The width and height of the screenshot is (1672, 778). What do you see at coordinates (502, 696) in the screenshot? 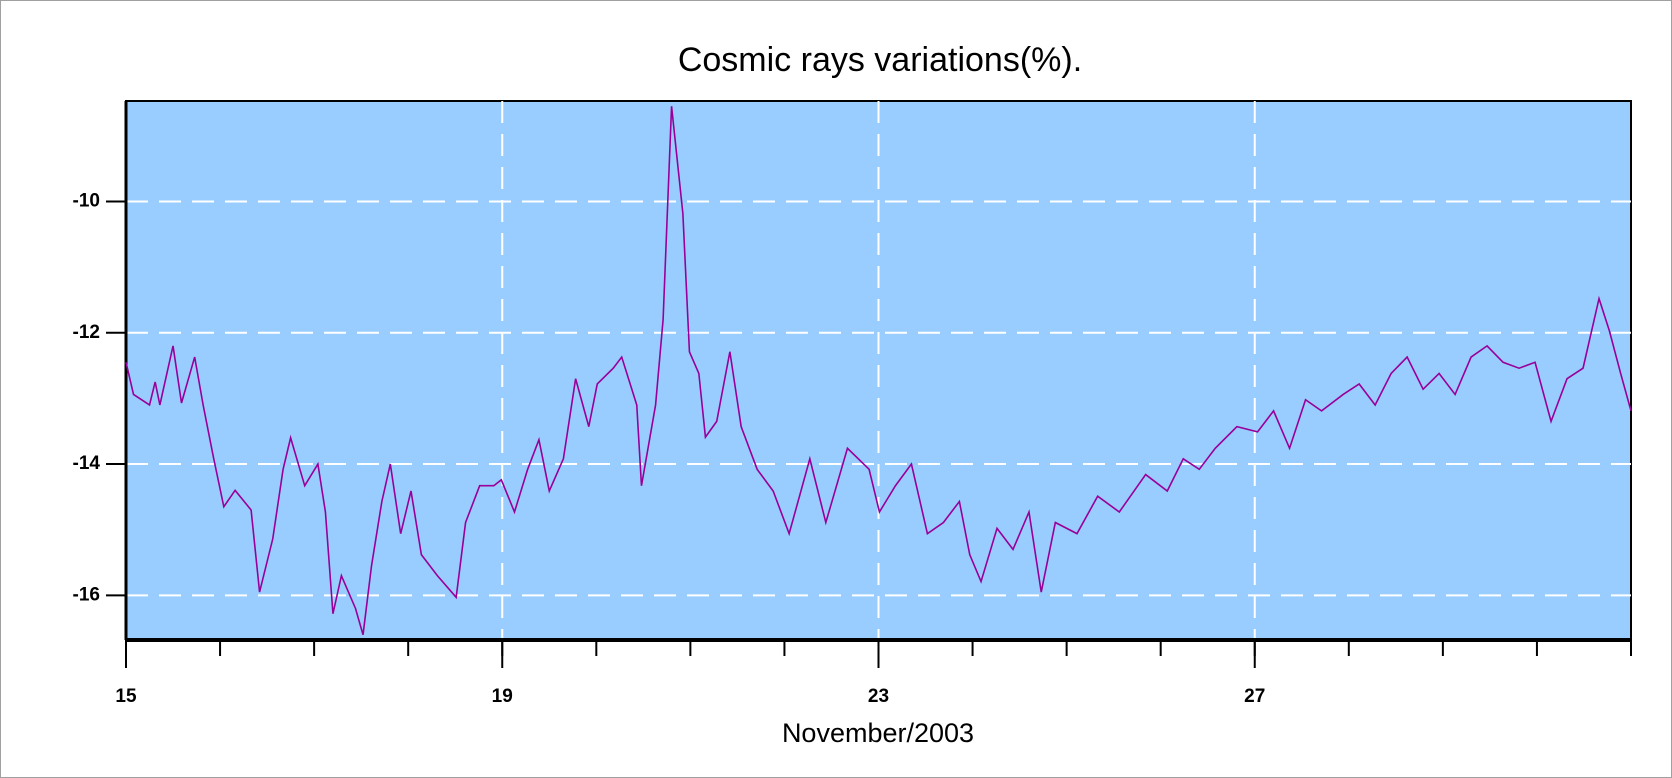
I see `x-tick-label: 19` at bounding box center [502, 696].